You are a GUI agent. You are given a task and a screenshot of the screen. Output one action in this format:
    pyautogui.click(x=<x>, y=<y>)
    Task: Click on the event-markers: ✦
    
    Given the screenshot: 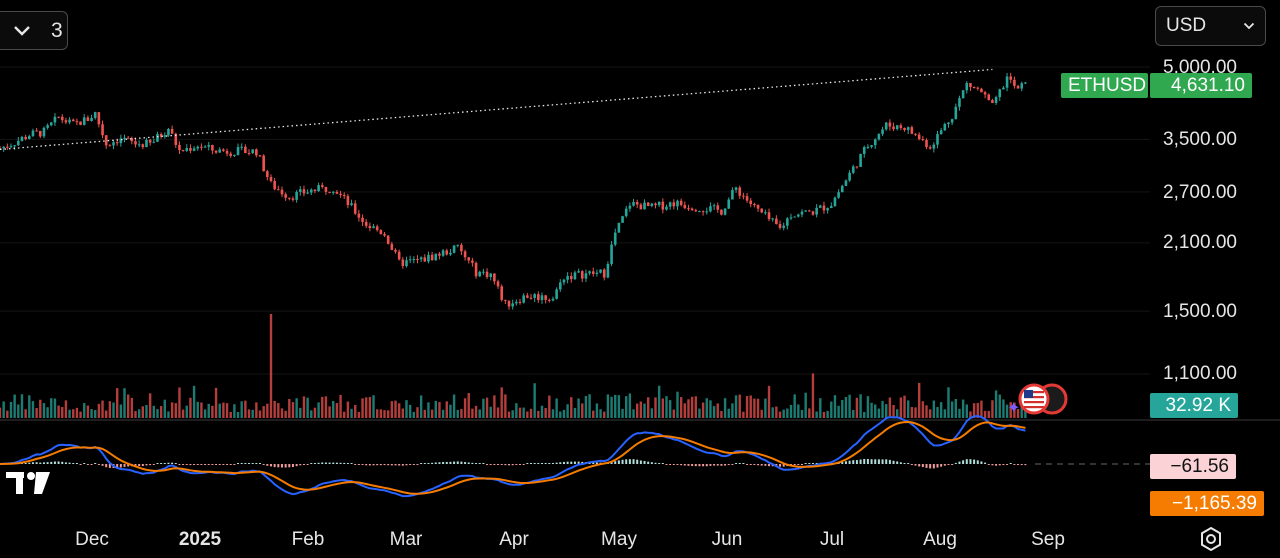 What is the action you would take?
    pyautogui.click(x=1037, y=400)
    